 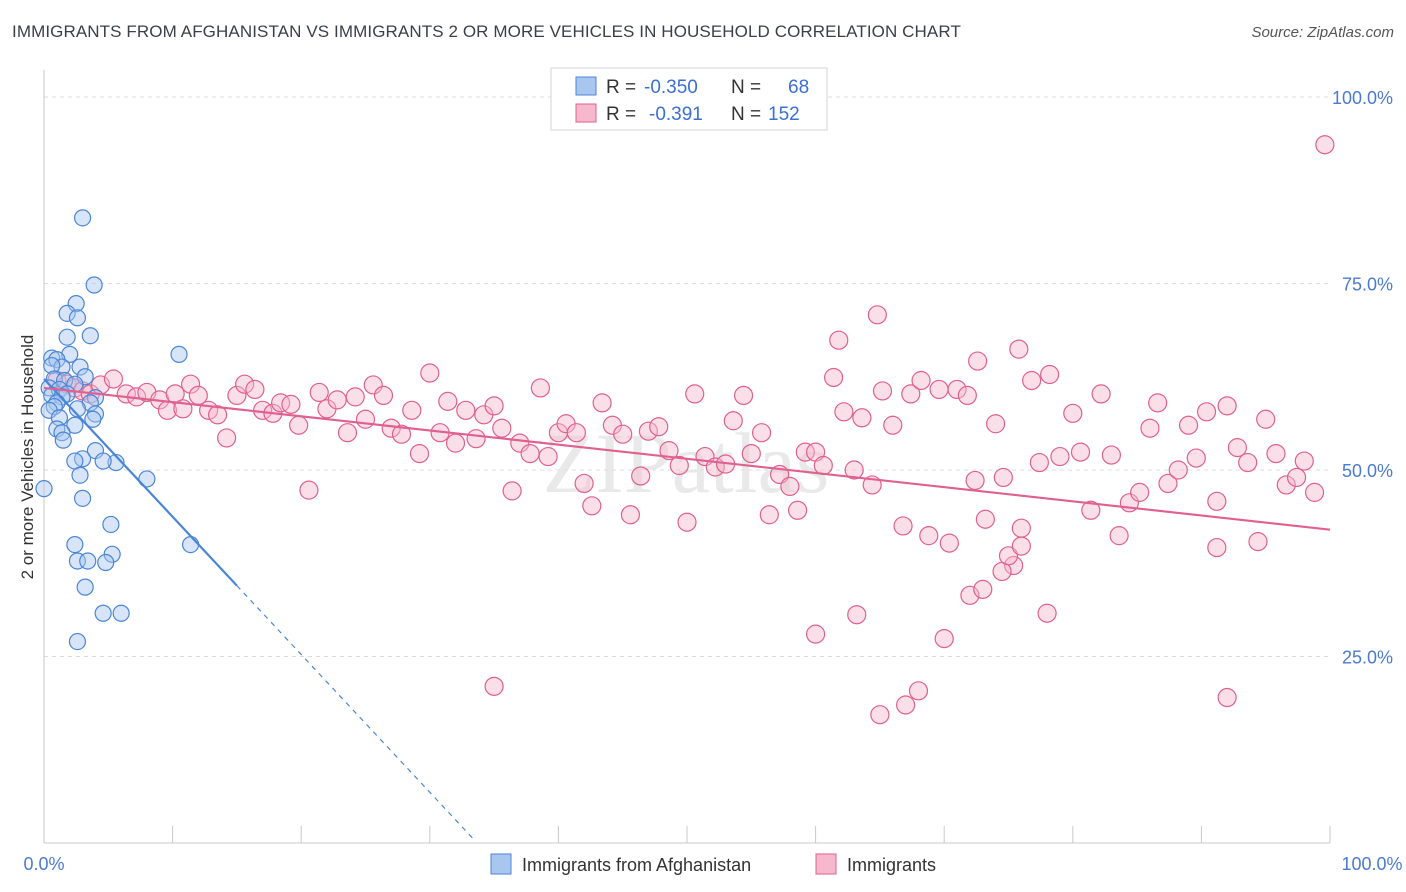 What do you see at coordinates (826, 864) in the screenshot?
I see `bottom-legend-swatch-pink` at bounding box center [826, 864].